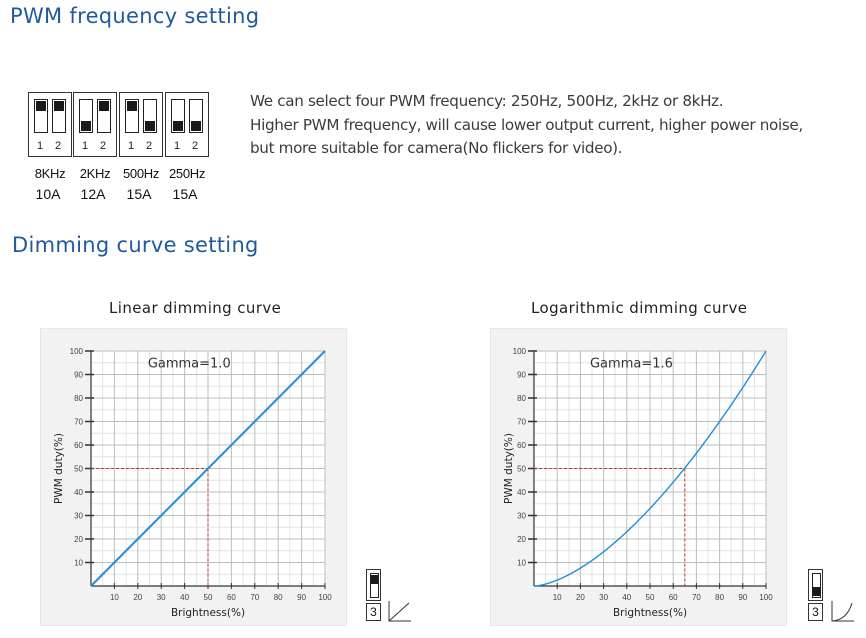 The width and height of the screenshot is (866, 638). What do you see at coordinates (50, 173) in the screenshot?
I see `frequency-label: 8KHz` at bounding box center [50, 173].